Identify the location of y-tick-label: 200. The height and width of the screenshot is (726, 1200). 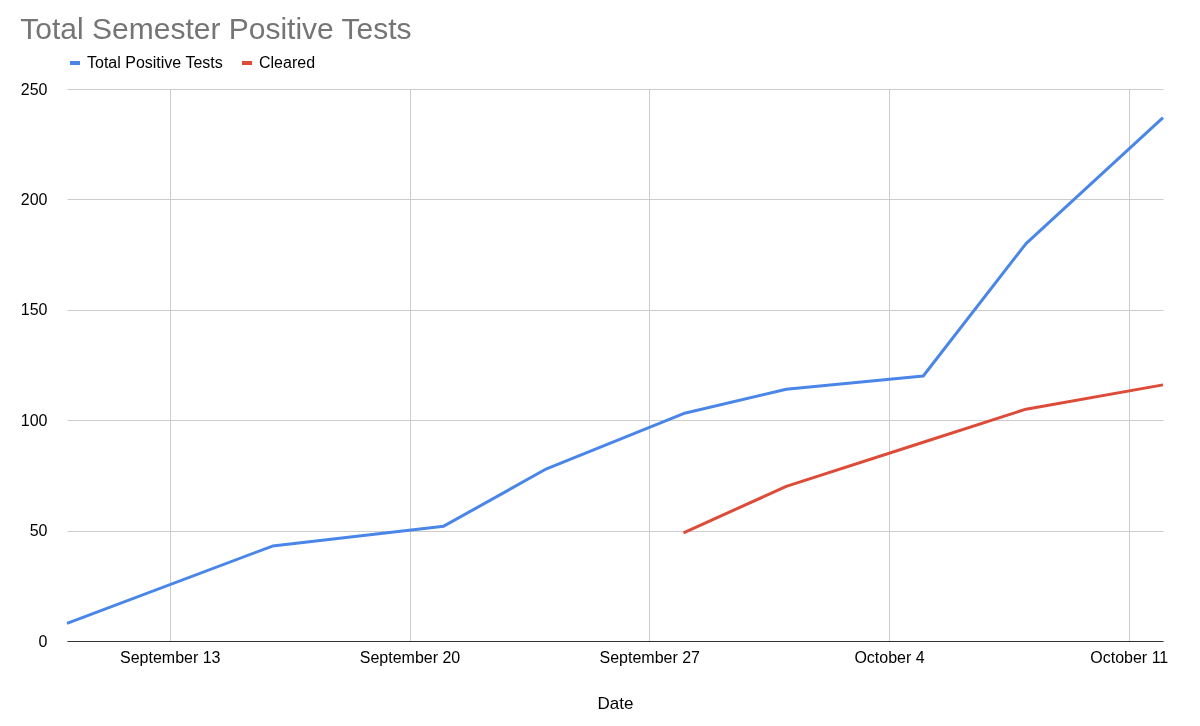
(34, 199).